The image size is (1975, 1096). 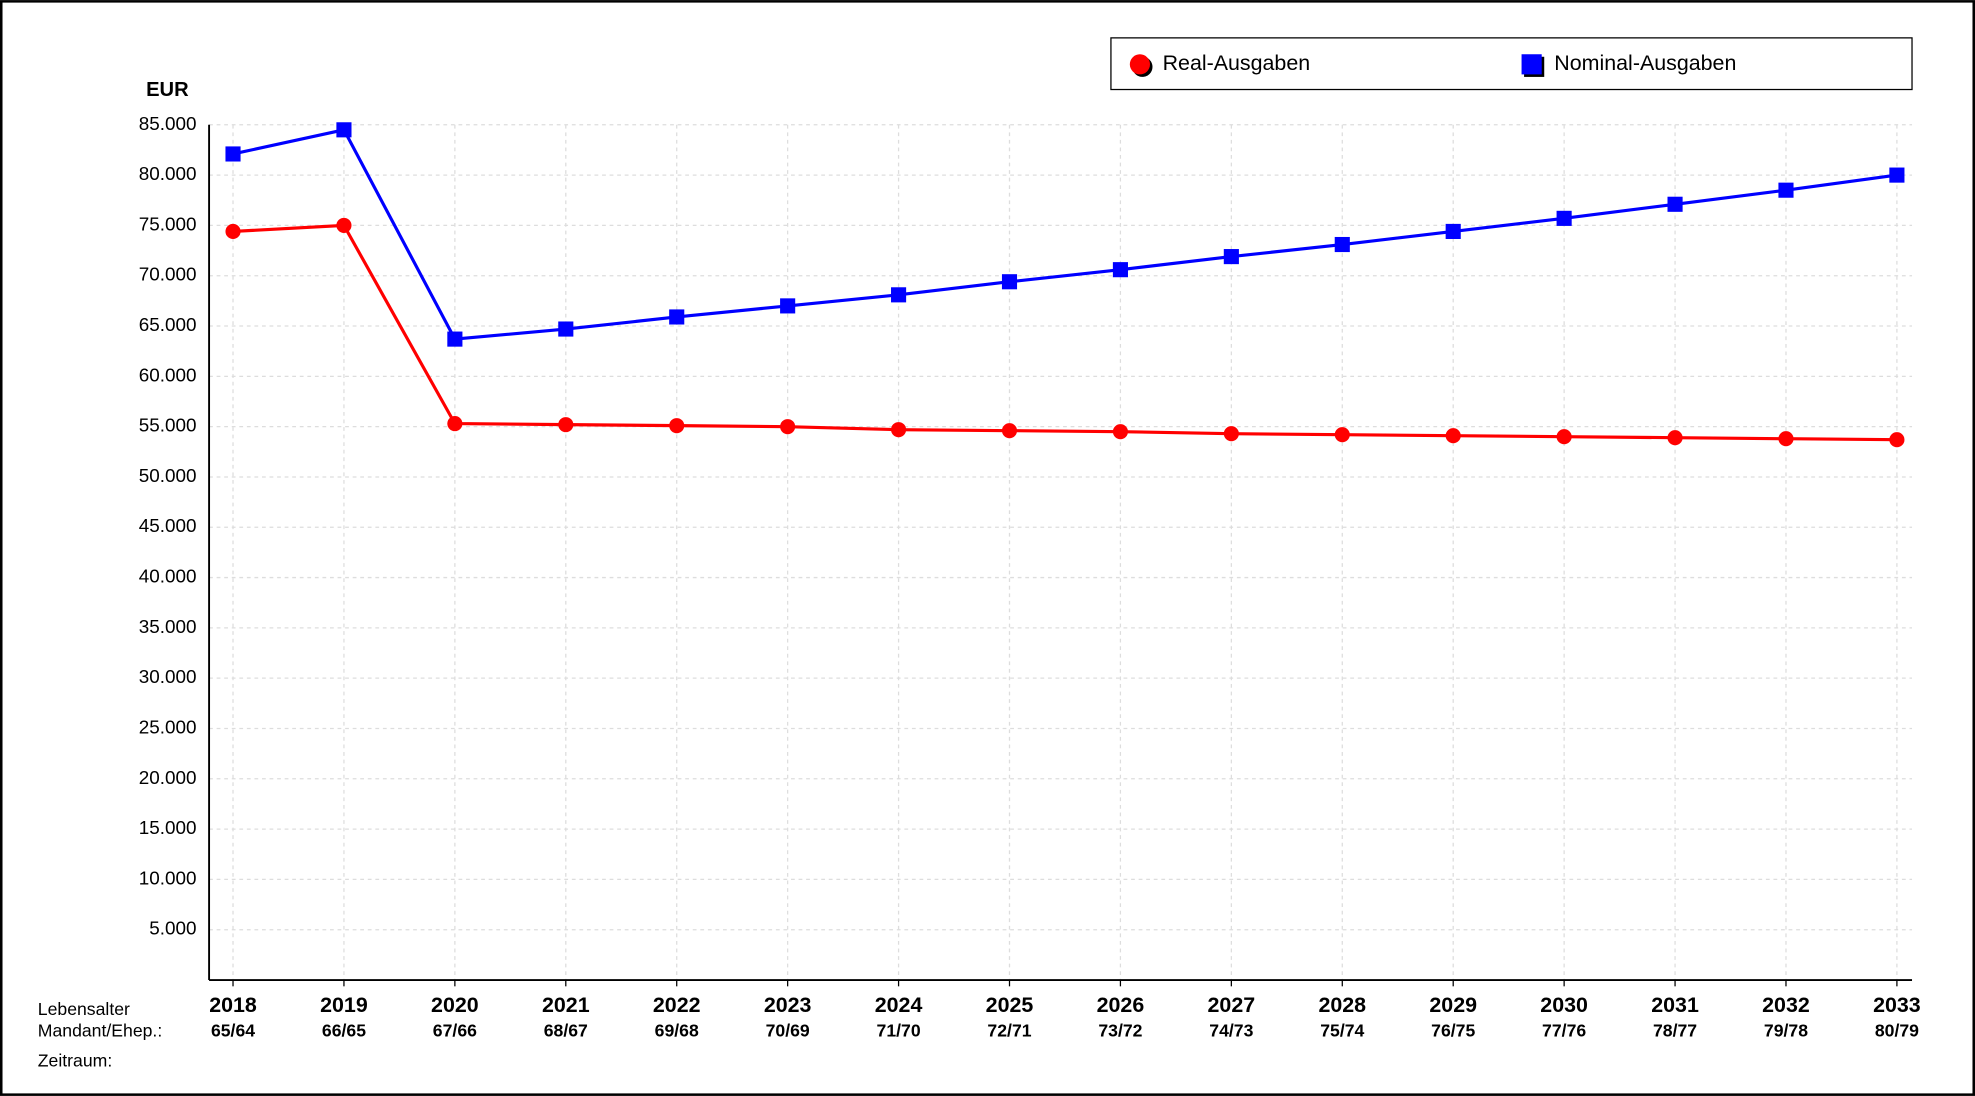 I want to click on legend-label: Real-Ausgaben, so click(x=1237, y=63).